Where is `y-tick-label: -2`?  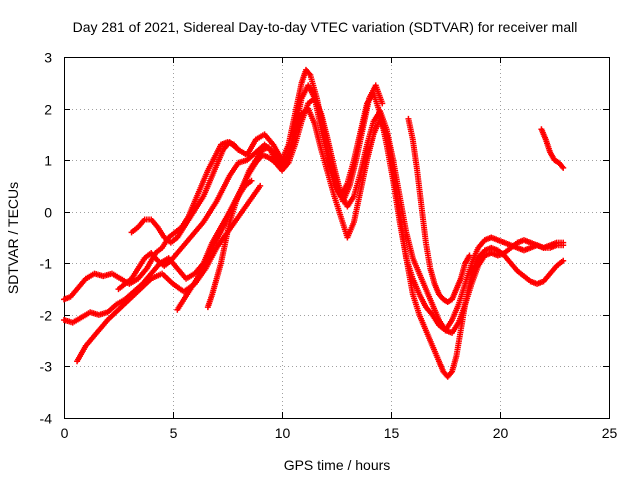 y-tick-label: -2 is located at coordinates (46, 316).